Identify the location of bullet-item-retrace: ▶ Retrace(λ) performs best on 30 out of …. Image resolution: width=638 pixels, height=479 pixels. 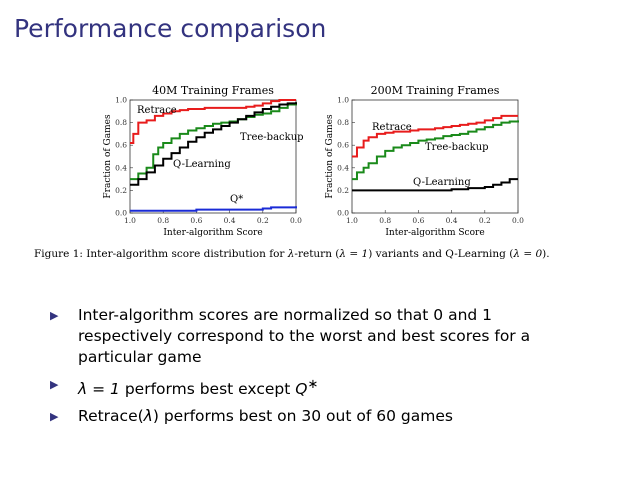
(251, 416).